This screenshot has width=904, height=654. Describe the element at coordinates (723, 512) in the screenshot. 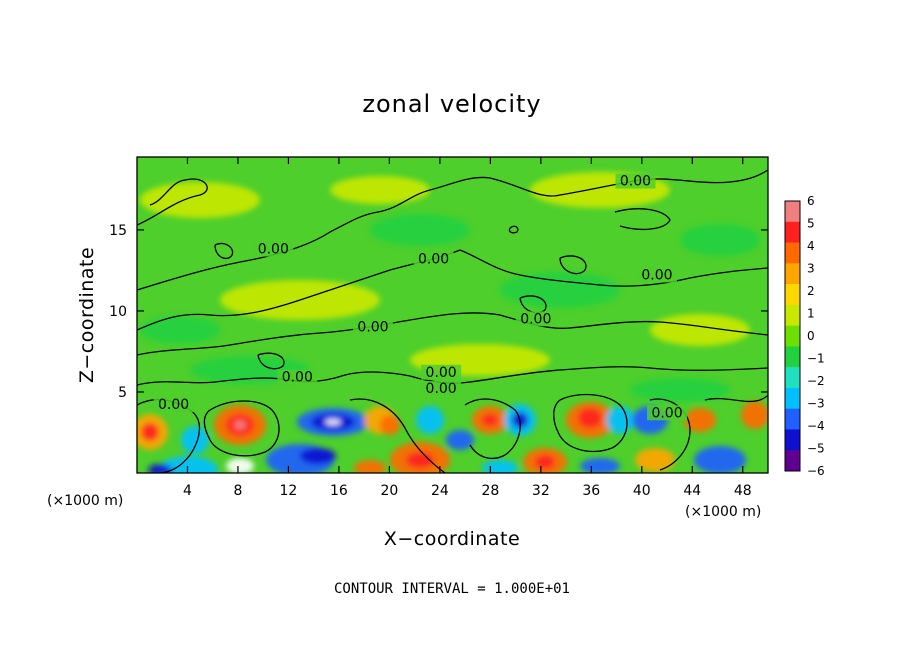

I see `x-unit-right: (×1000 m)` at that location.